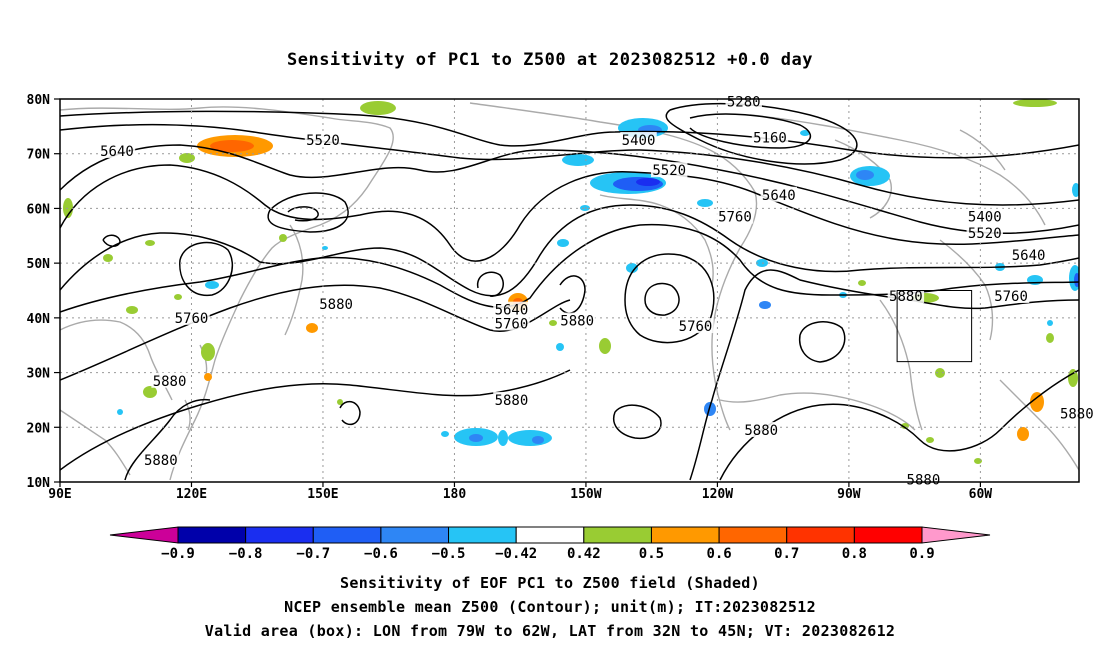 The width and height of the screenshot is (1100, 650). Describe the element at coordinates (39, 100) in the screenshot. I see `lat-tick-label: 80N` at that location.